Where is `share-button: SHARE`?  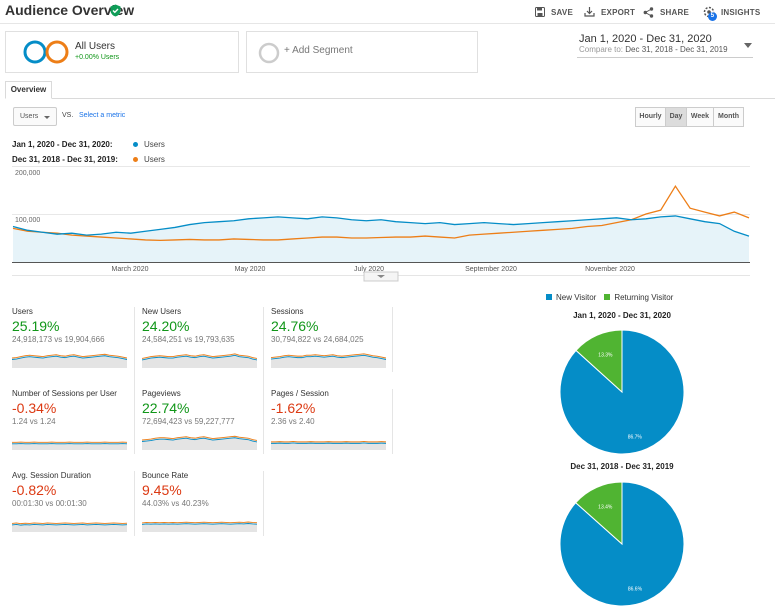 share-button: SHARE is located at coordinates (666, 12).